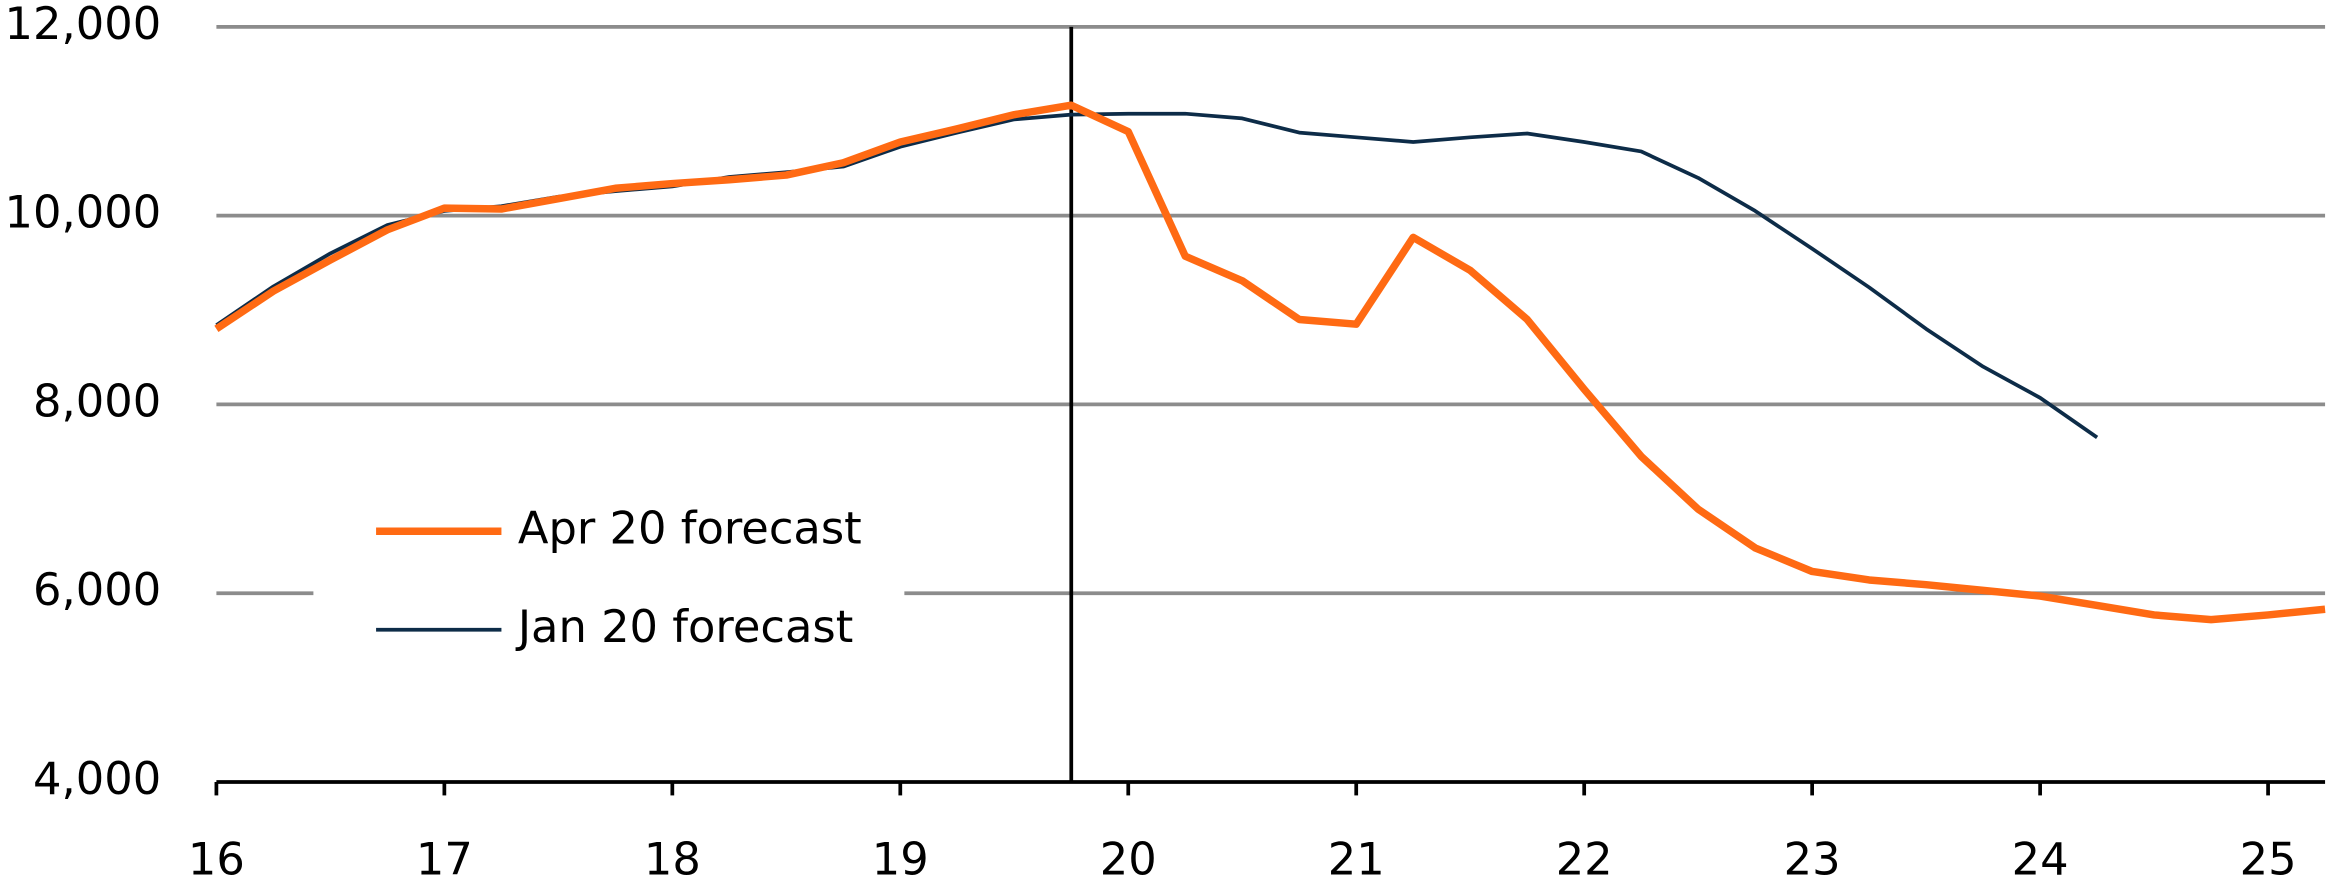  What do you see at coordinates (2268, 859) in the screenshot?
I see `x-tick-label: 25` at bounding box center [2268, 859].